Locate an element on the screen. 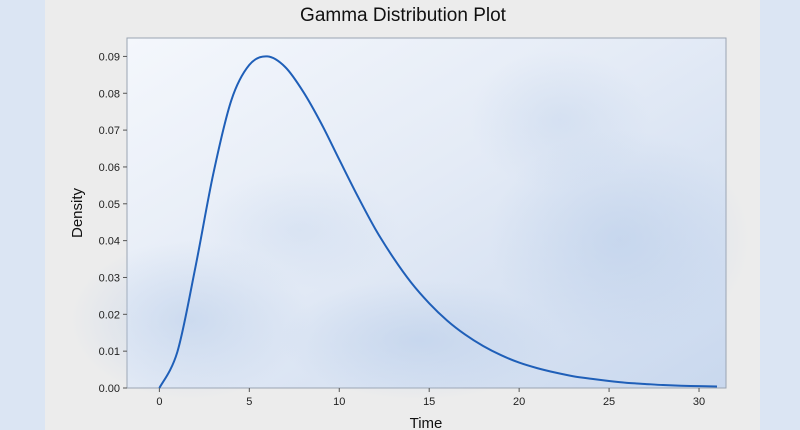 Image resolution: width=800 pixels, height=430 pixels. chart-title: Gamma Distribution Plot is located at coordinates (403, 15).